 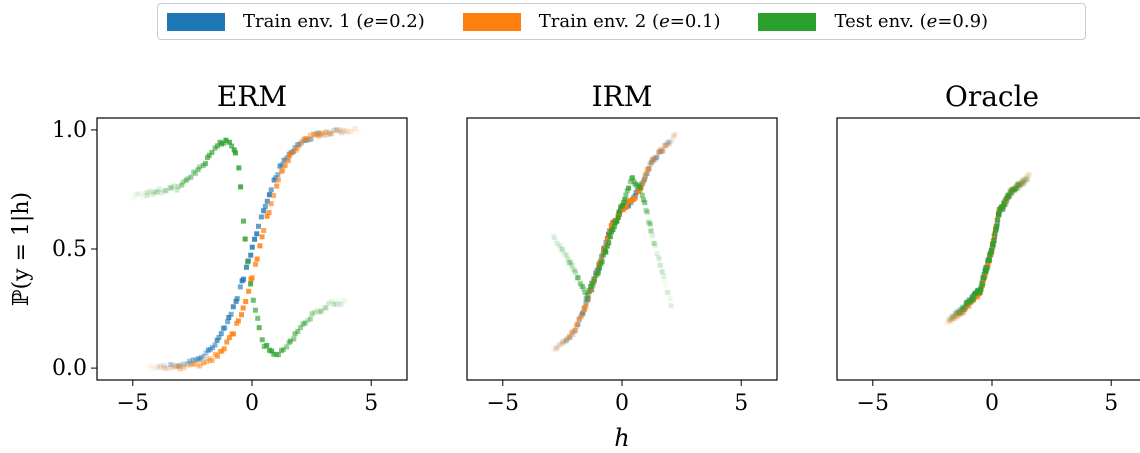 What do you see at coordinates (334, 21) in the screenshot?
I see `legend-label: Train env. 1 (e=0.2)` at bounding box center [334, 21].